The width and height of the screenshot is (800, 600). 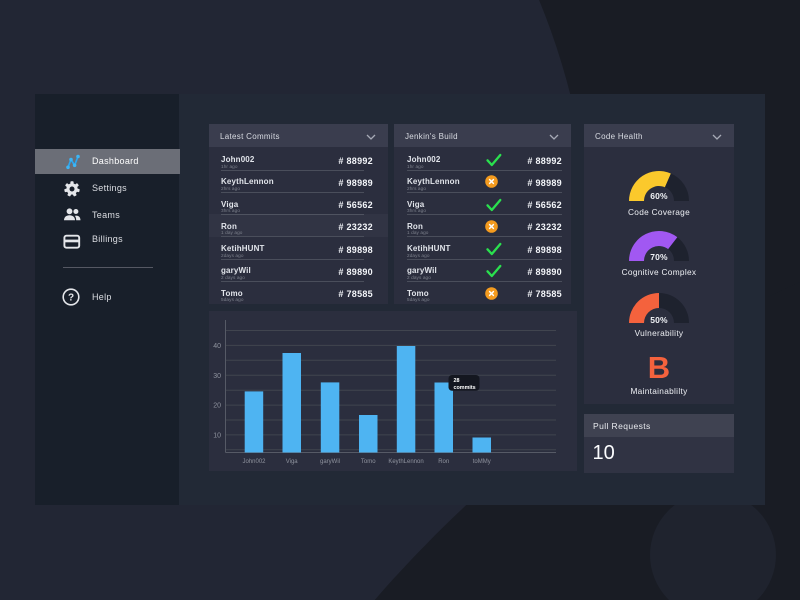 I want to click on svg-text: 40, so click(x=217, y=346).